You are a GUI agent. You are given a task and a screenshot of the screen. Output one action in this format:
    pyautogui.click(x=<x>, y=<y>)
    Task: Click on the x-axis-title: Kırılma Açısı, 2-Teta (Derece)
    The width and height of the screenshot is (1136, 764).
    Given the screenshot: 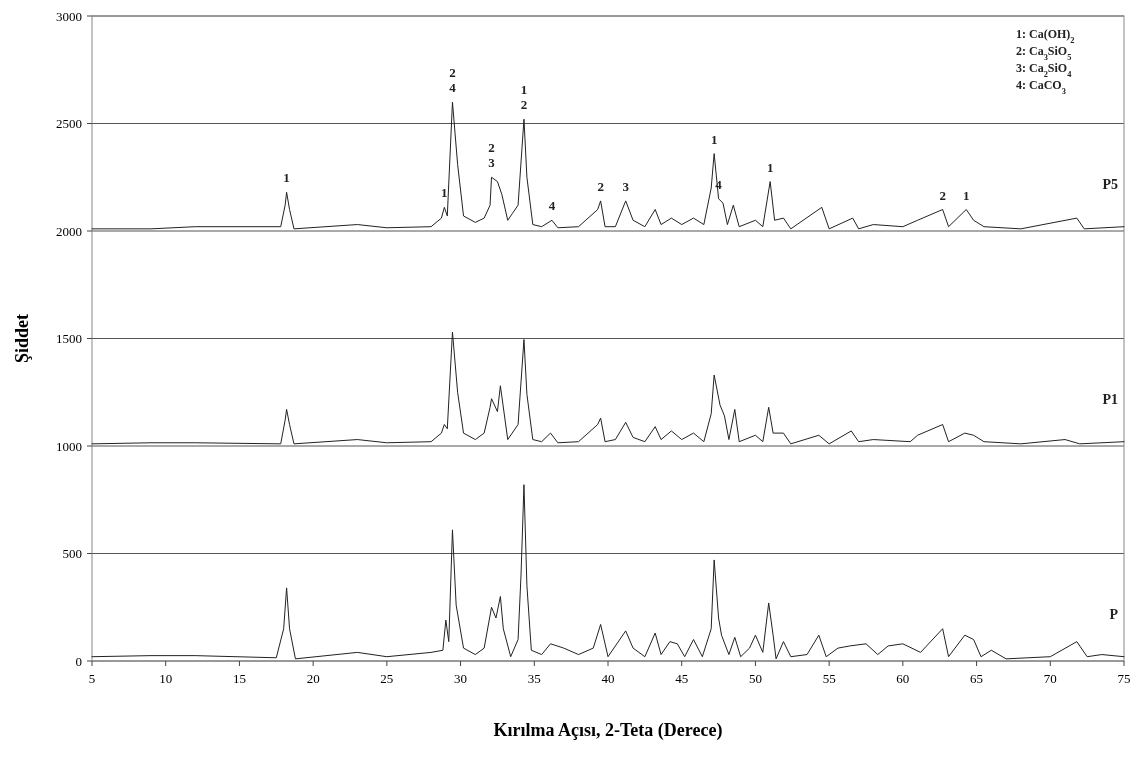 What is the action you would take?
    pyautogui.click(x=608, y=730)
    